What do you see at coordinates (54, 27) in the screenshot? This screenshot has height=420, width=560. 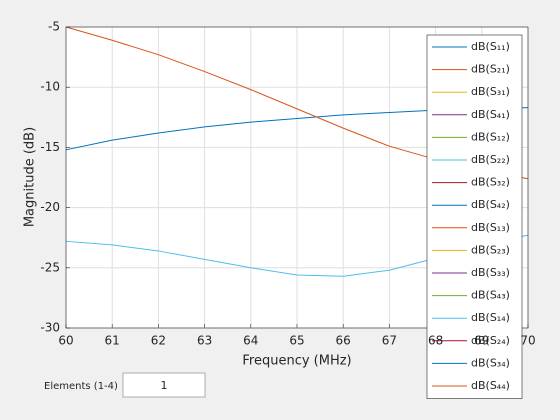 I see `y-tick-label: -5` at bounding box center [54, 27].